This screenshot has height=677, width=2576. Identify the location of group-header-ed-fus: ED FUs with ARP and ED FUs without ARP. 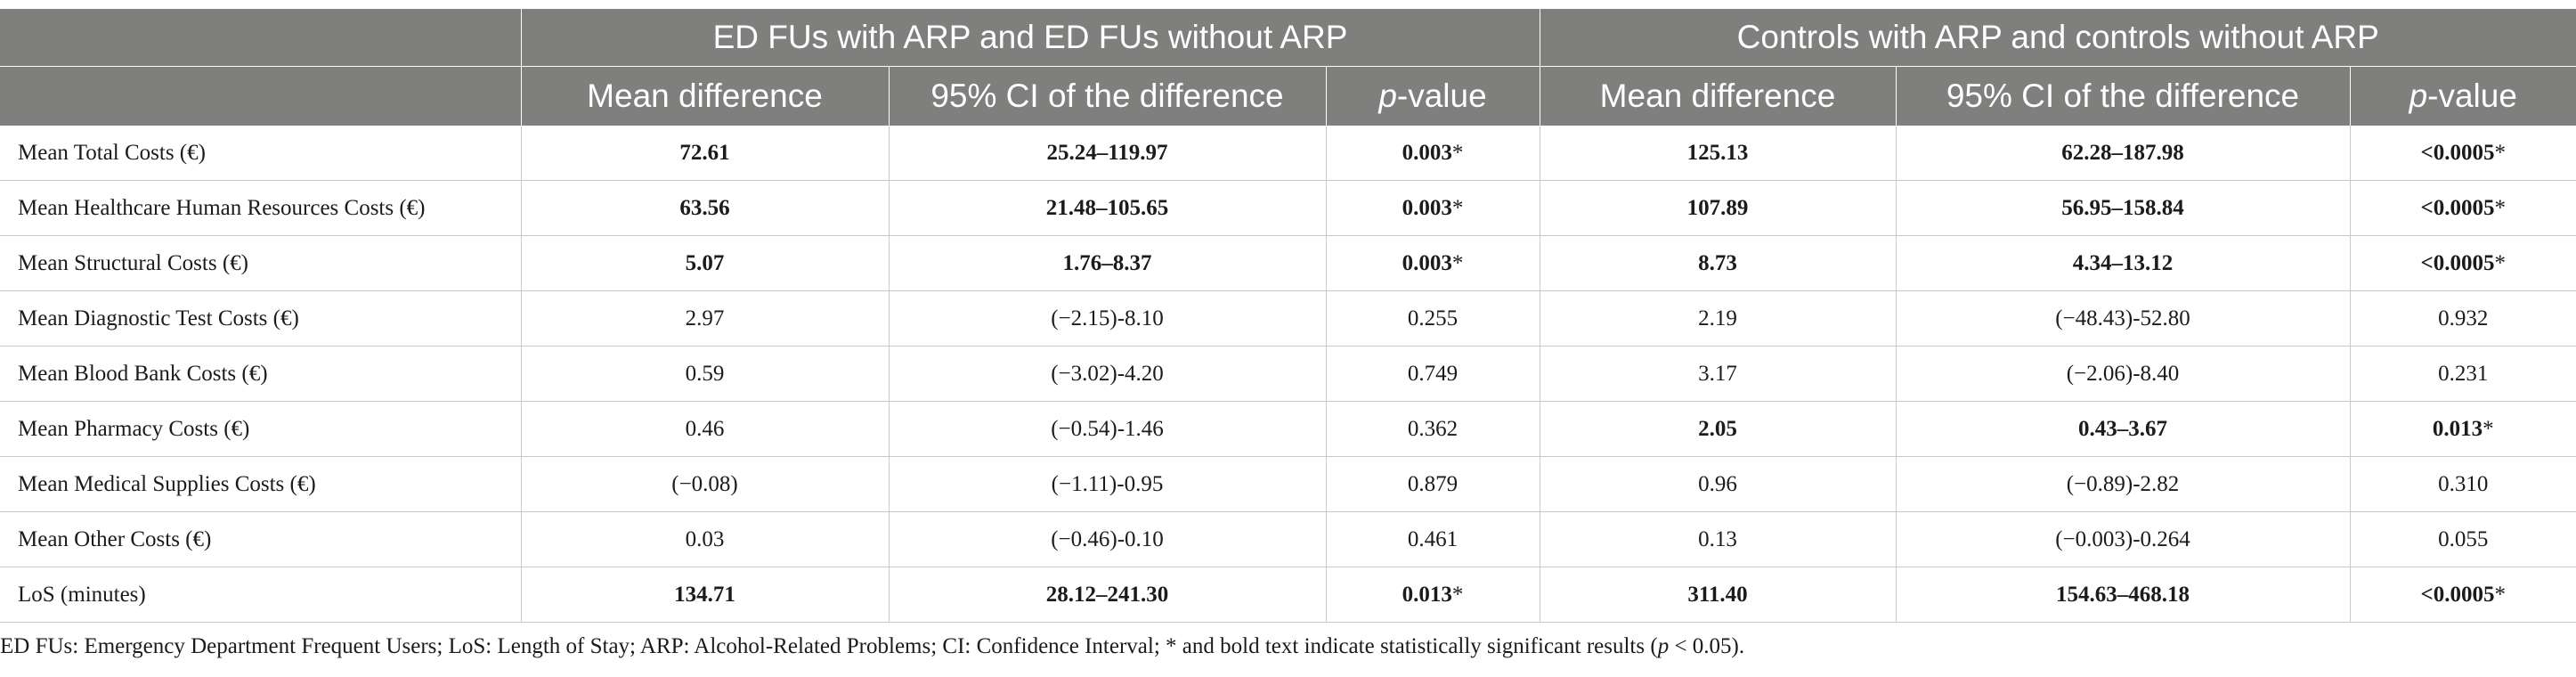
(1030, 38).